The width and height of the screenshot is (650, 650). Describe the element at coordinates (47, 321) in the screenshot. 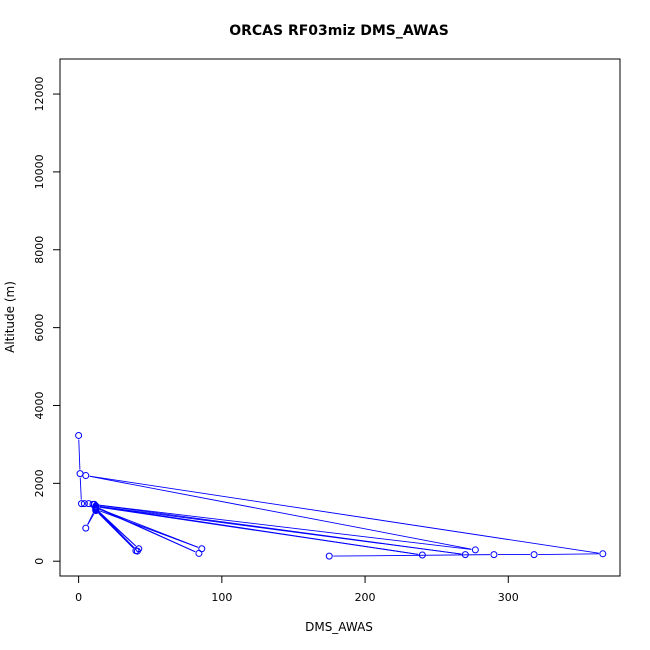

I see `y-axis: 0 2000 4000 6000 8000 10000 12000` at that location.